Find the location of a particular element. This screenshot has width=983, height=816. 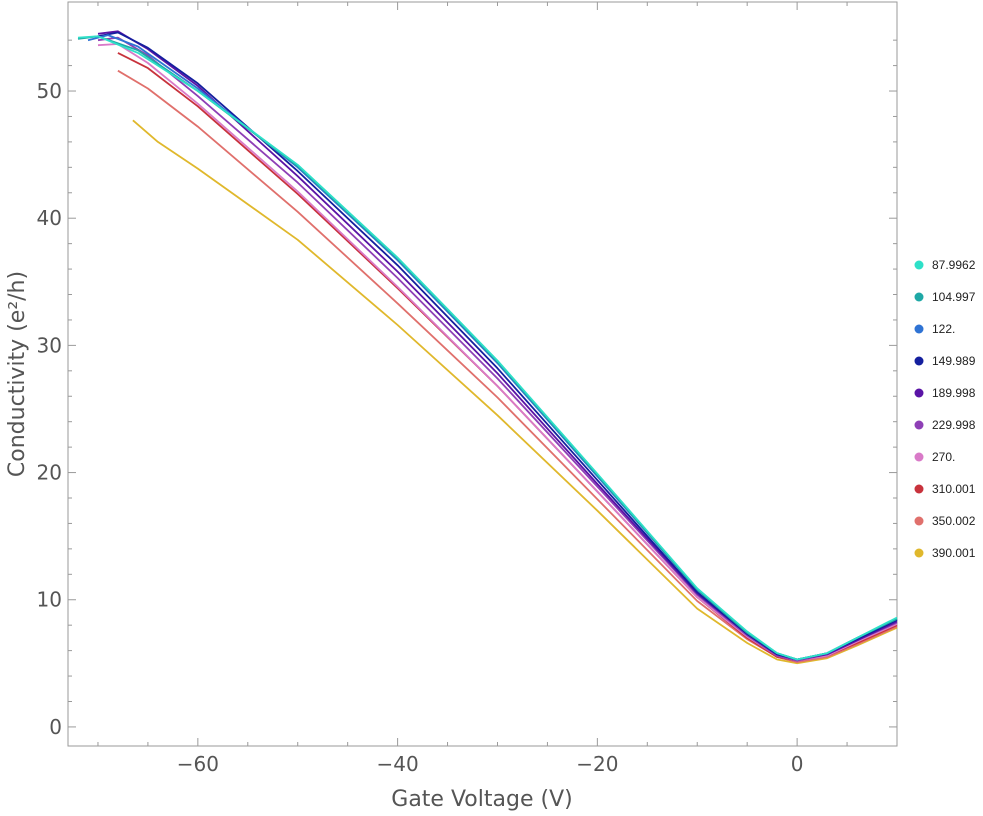

legend-label: 104.997 is located at coordinates (954, 297).